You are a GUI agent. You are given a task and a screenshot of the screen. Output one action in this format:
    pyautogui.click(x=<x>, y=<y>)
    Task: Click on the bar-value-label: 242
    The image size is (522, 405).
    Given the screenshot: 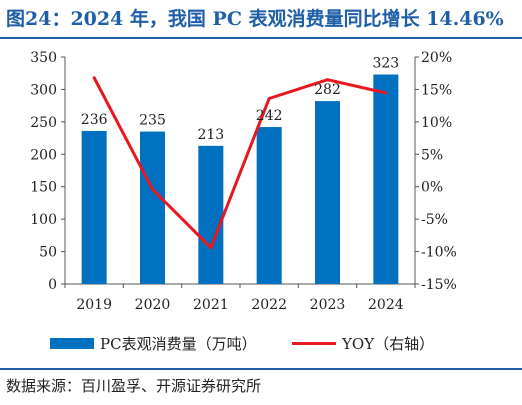 What is the action you would take?
    pyautogui.click(x=269, y=116)
    